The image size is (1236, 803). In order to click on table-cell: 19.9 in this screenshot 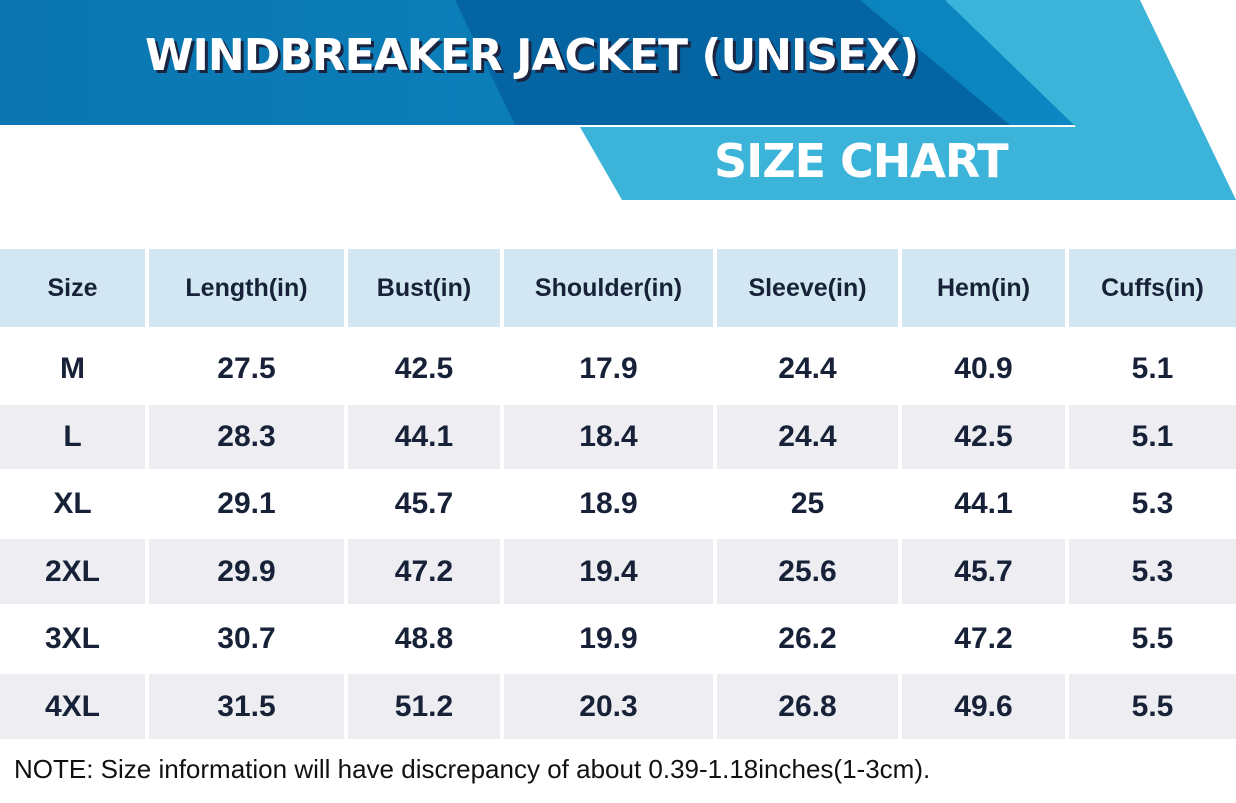, I will do `click(608, 639)`.